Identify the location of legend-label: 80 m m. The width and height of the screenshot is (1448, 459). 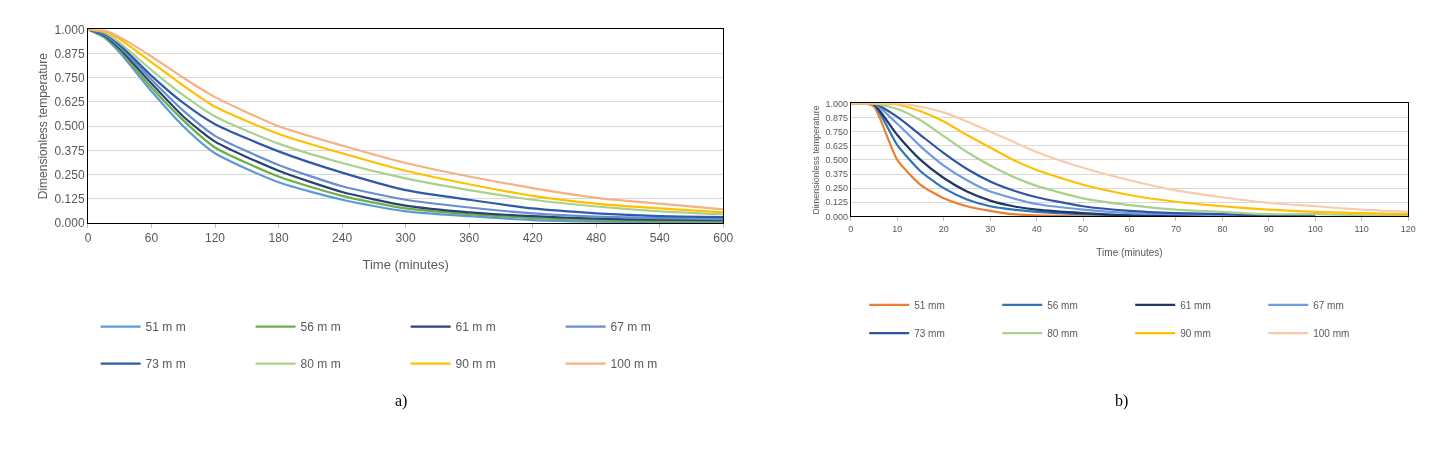
(320, 364).